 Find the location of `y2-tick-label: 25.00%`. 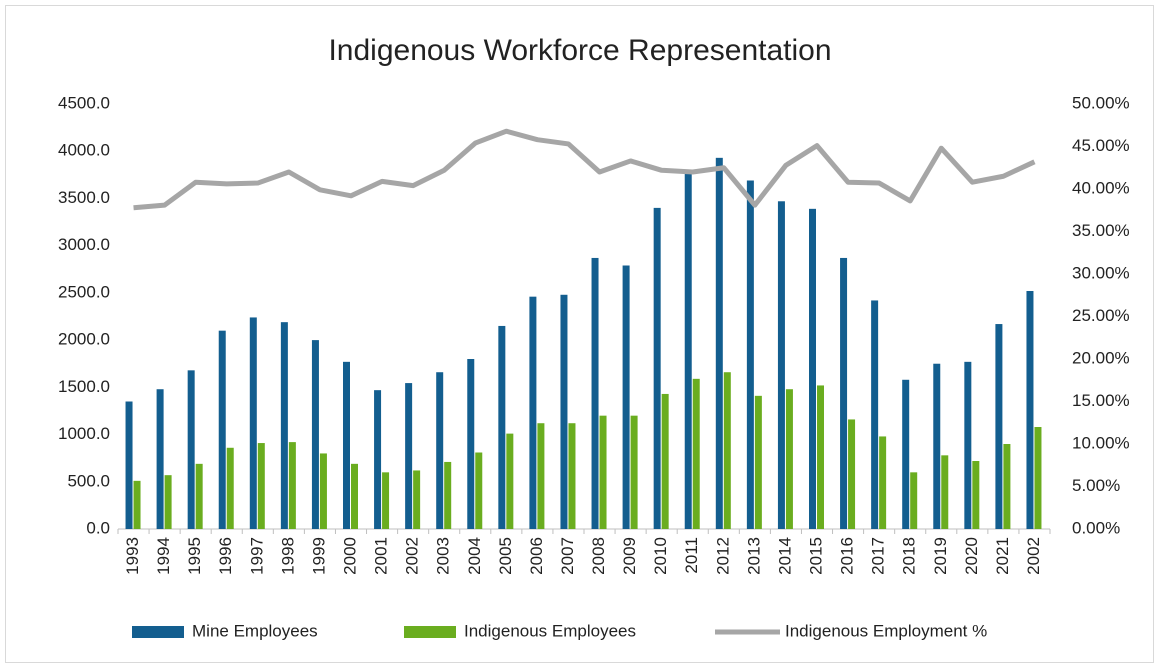

y2-tick-label: 25.00% is located at coordinates (1101, 315).